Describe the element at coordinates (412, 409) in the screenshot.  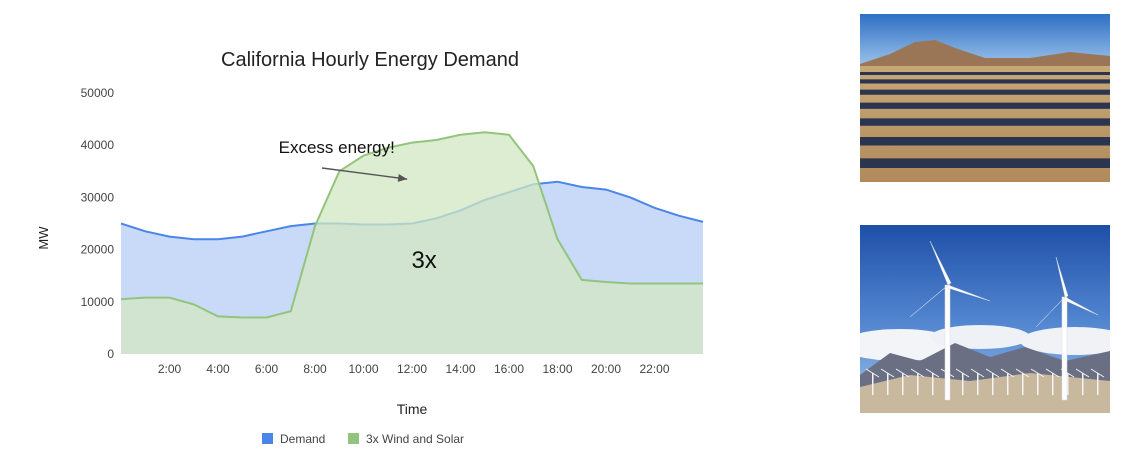
I see `x-axis-label: Time` at that location.